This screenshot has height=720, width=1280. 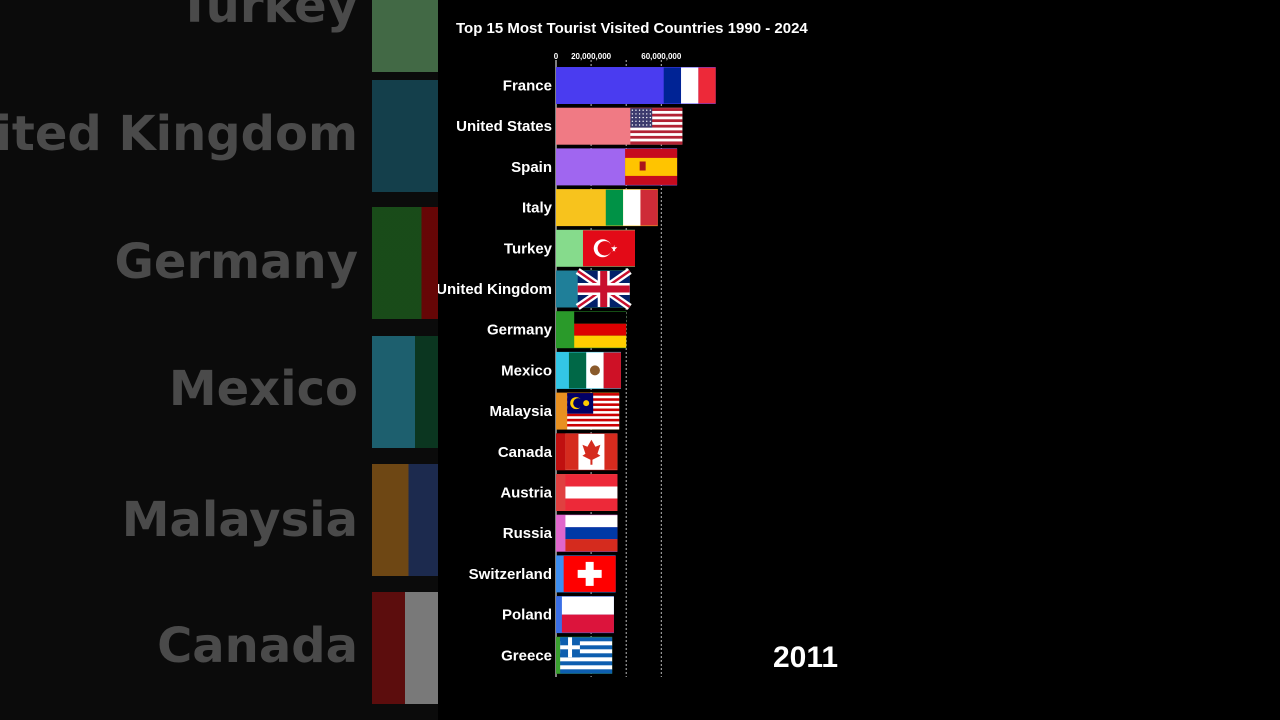 What do you see at coordinates (661, 56) in the screenshot?
I see `x-tick-label-2: 60,000,000` at bounding box center [661, 56].